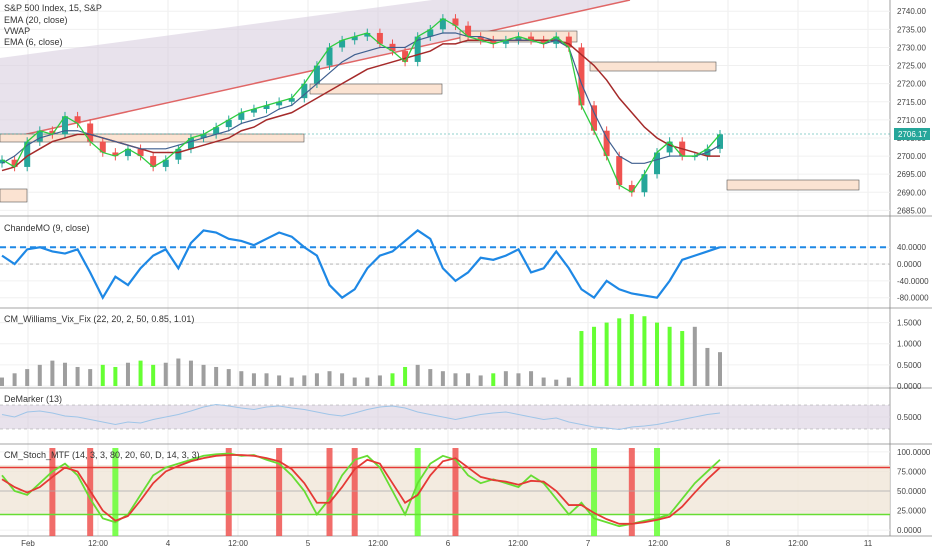 This screenshot has height=550, width=932. What do you see at coordinates (911, 192) in the screenshot?
I see `y-tick-label: 2690.00` at bounding box center [911, 192].